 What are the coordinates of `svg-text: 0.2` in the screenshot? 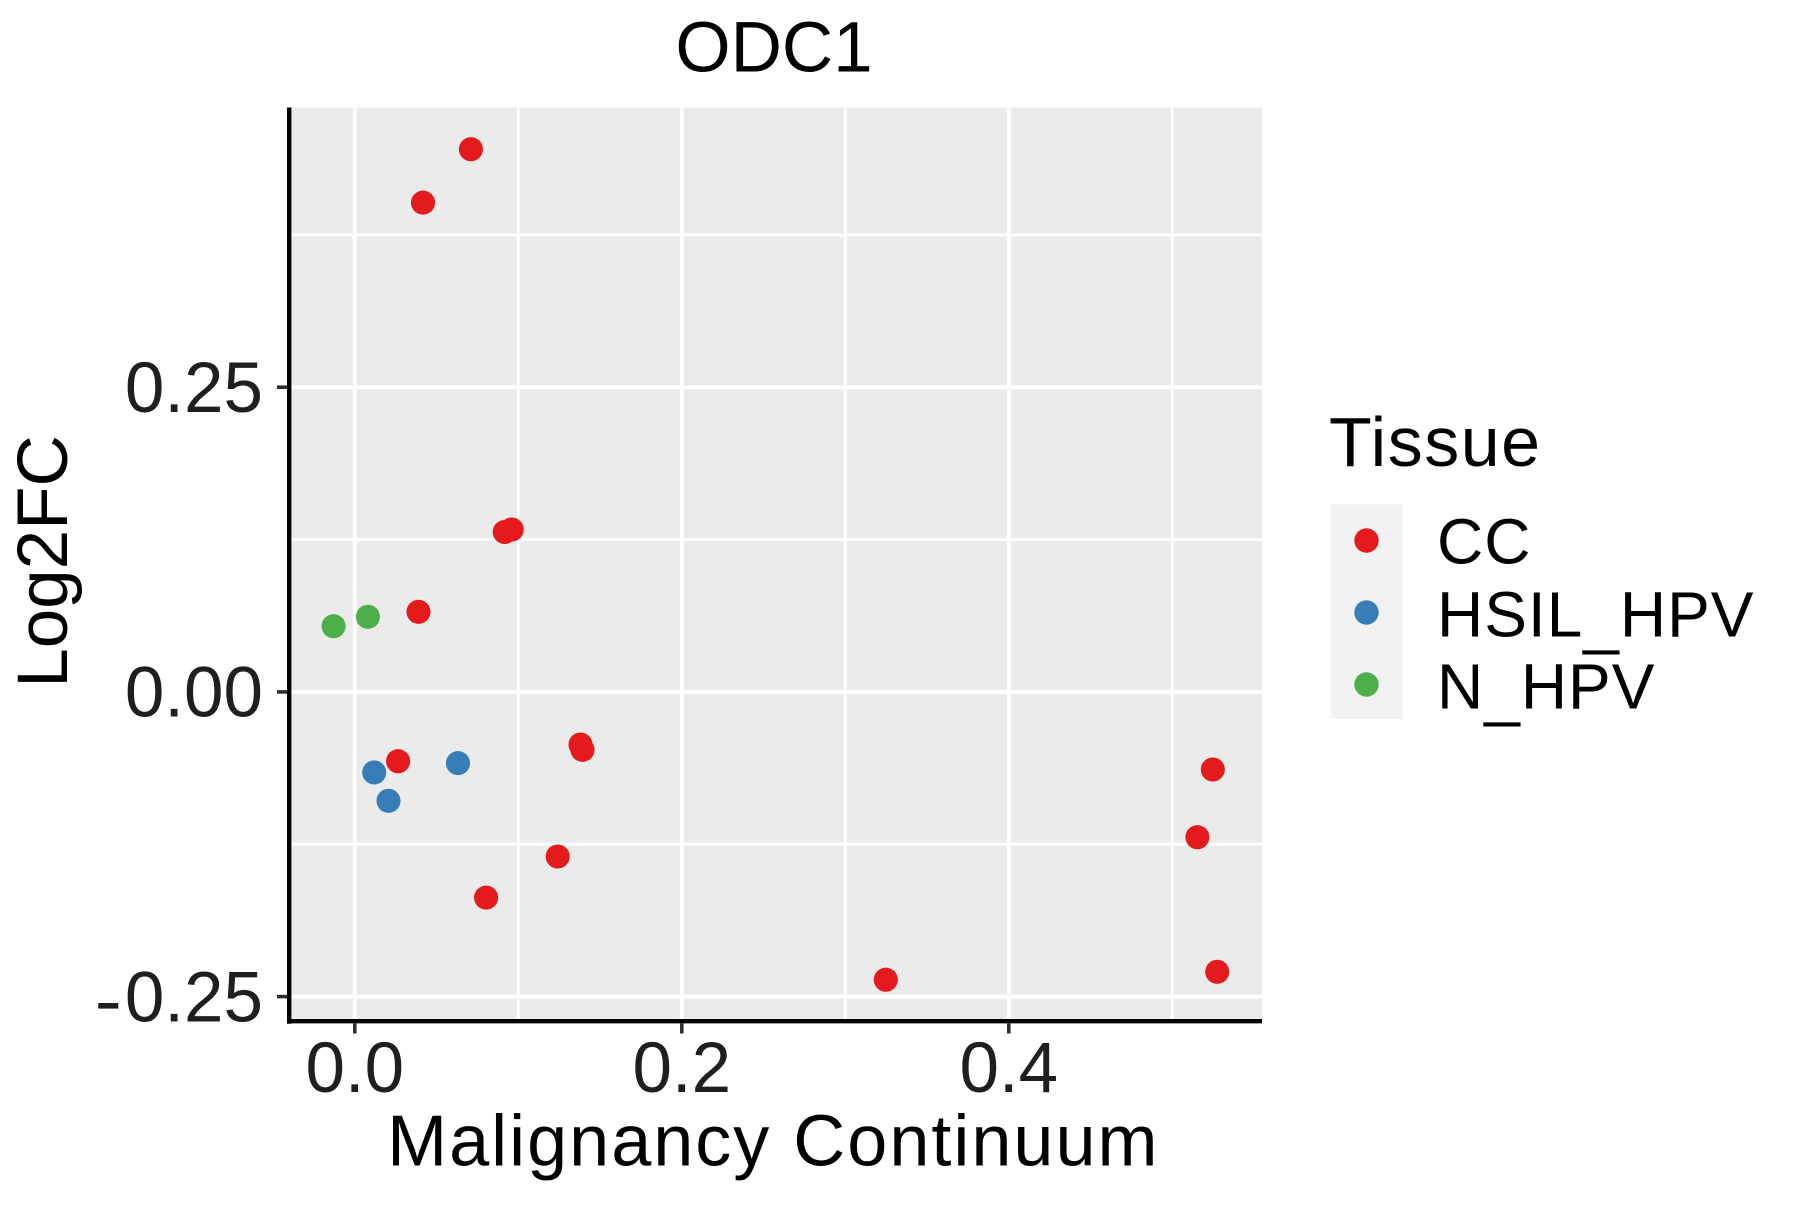 It's located at (681, 1068).